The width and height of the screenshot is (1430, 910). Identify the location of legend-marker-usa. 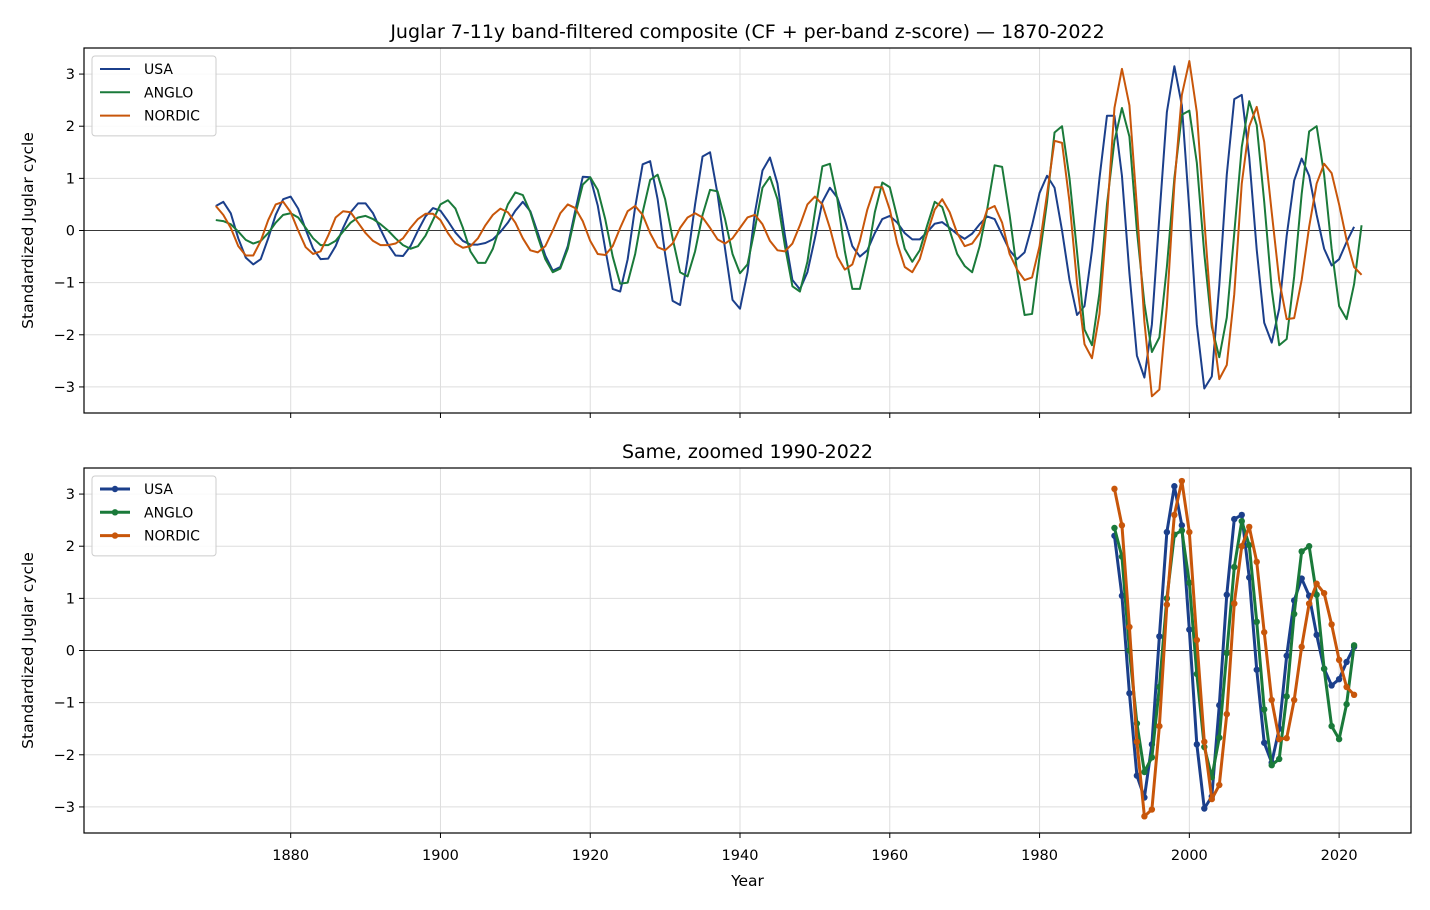
(115, 489).